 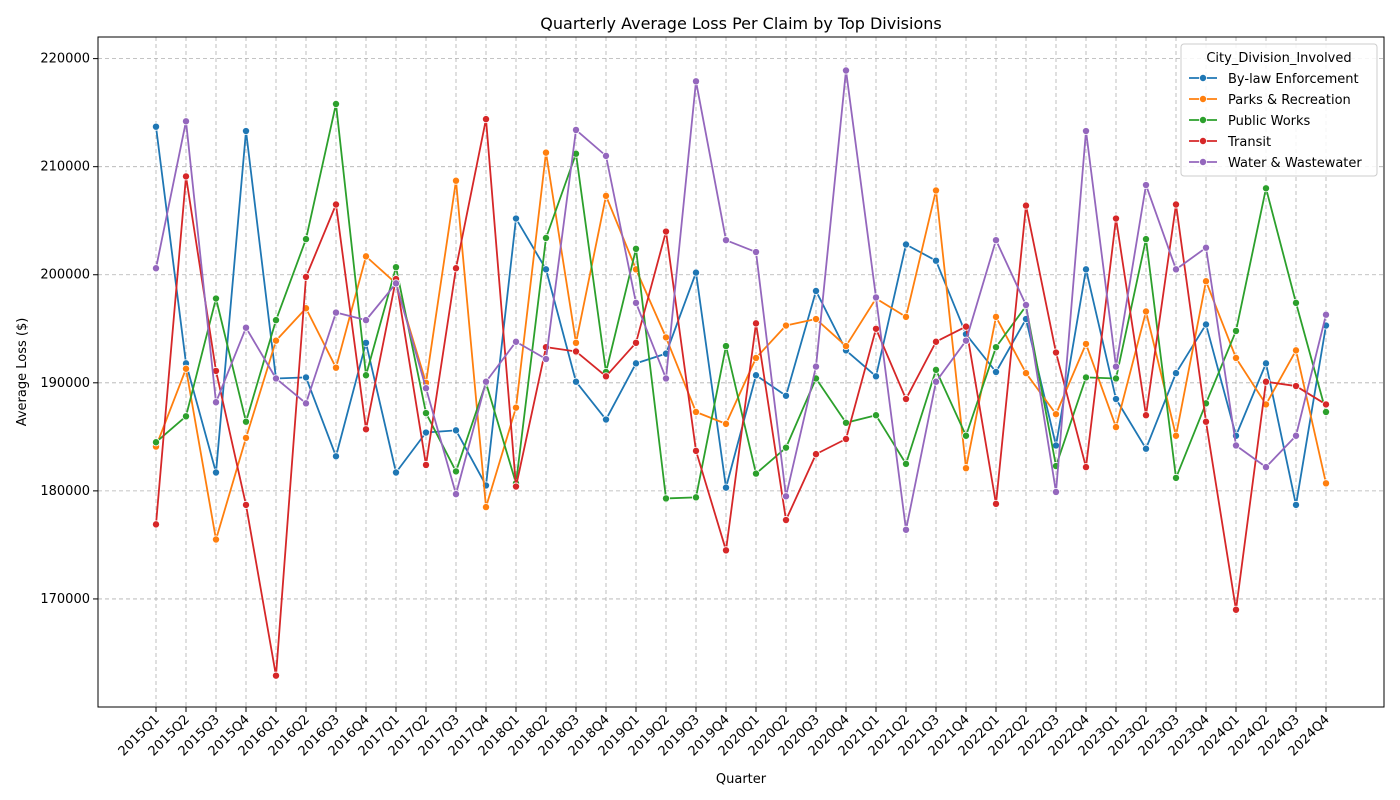 I want to click on legend-box, so click(x=1279, y=110).